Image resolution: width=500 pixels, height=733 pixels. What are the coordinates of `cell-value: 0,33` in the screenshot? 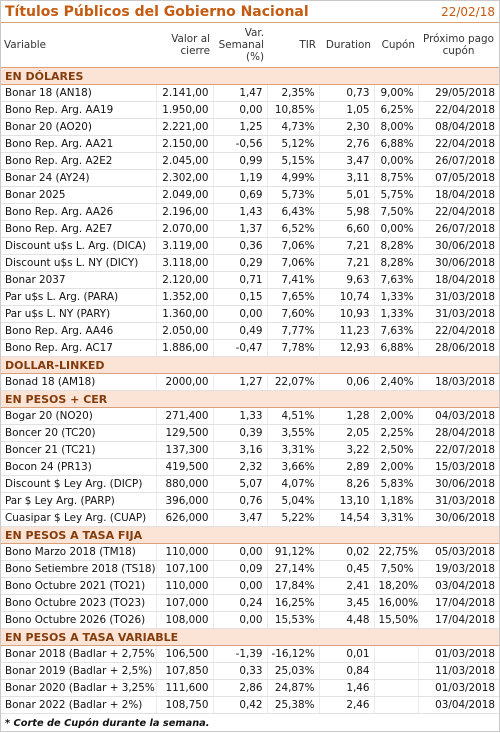 It's located at (239, 671).